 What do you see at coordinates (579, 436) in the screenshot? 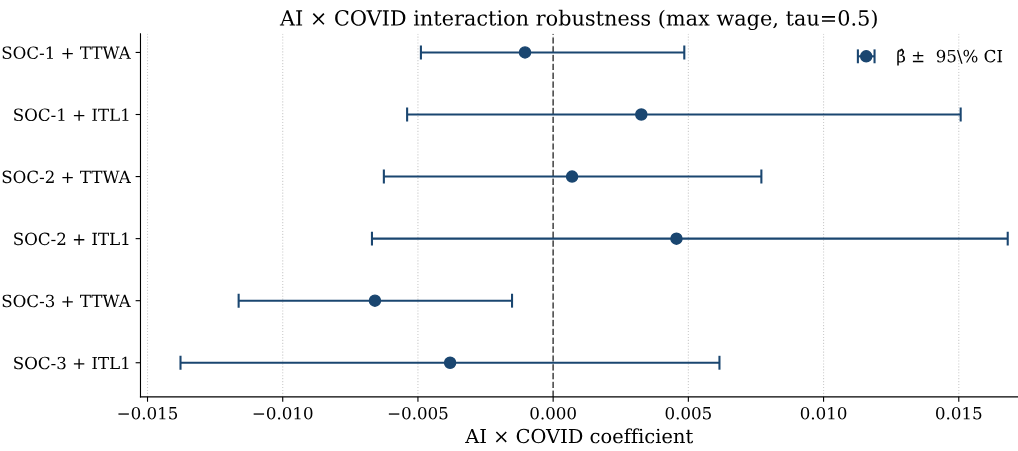
I see `x-axis-title: AI × COVID coefficient` at bounding box center [579, 436].